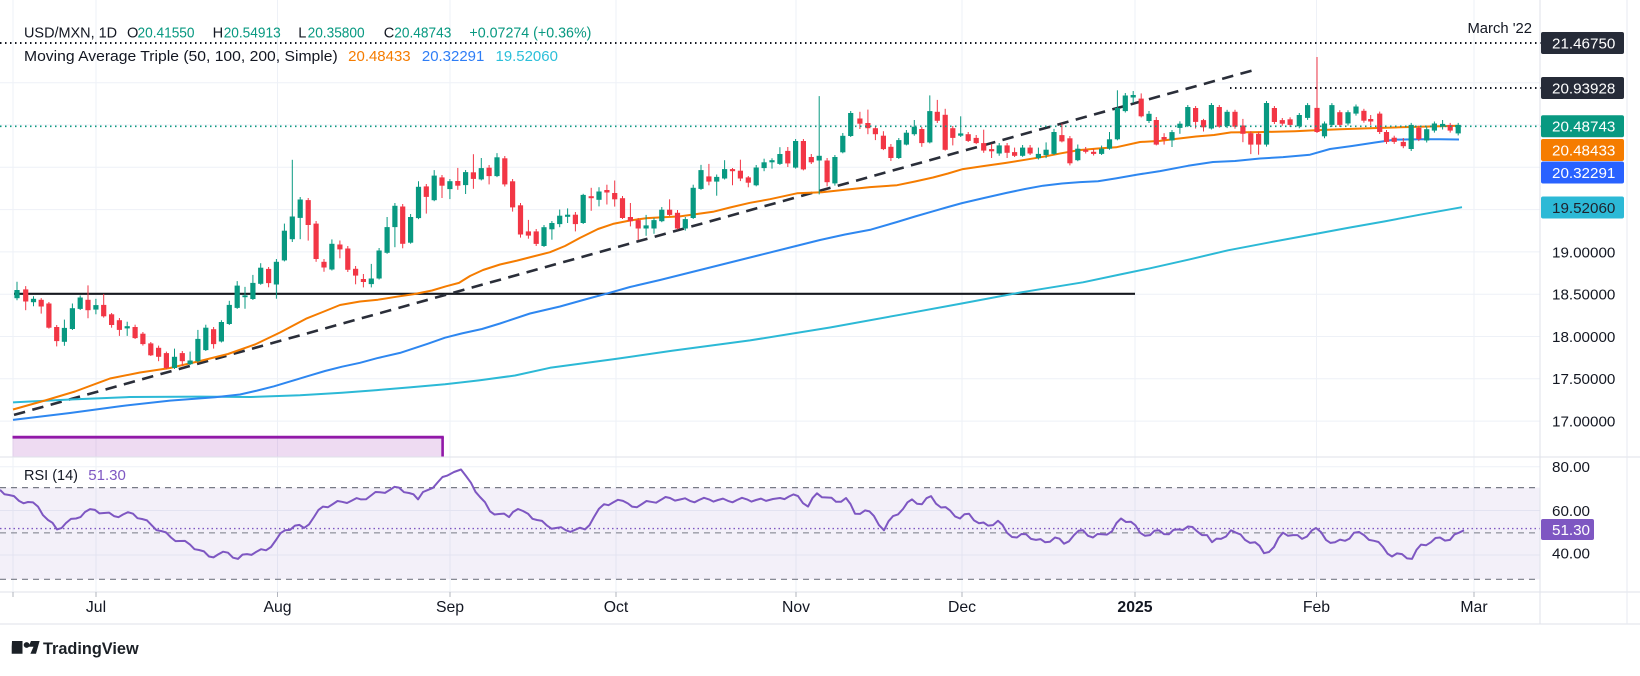 The image size is (1640, 676). Describe the element at coordinates (277, 607) in the screenshot. I see `svg-text: Aug` at that location.